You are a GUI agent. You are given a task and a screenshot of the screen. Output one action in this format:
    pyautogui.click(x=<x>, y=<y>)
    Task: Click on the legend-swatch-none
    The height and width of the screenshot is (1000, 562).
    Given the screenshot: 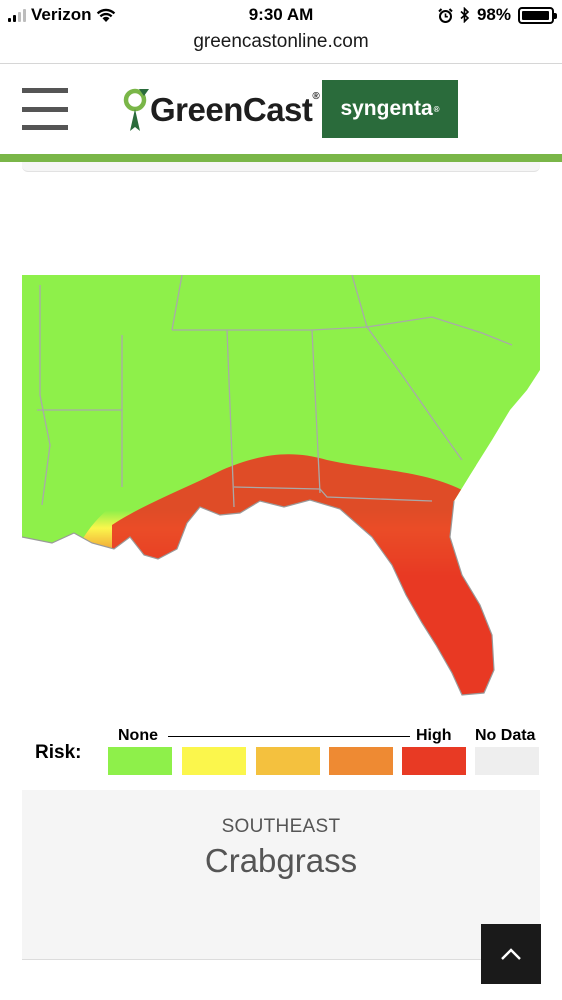 What is the action you would take?
    pyautogui.click(x=140, y=761)
    